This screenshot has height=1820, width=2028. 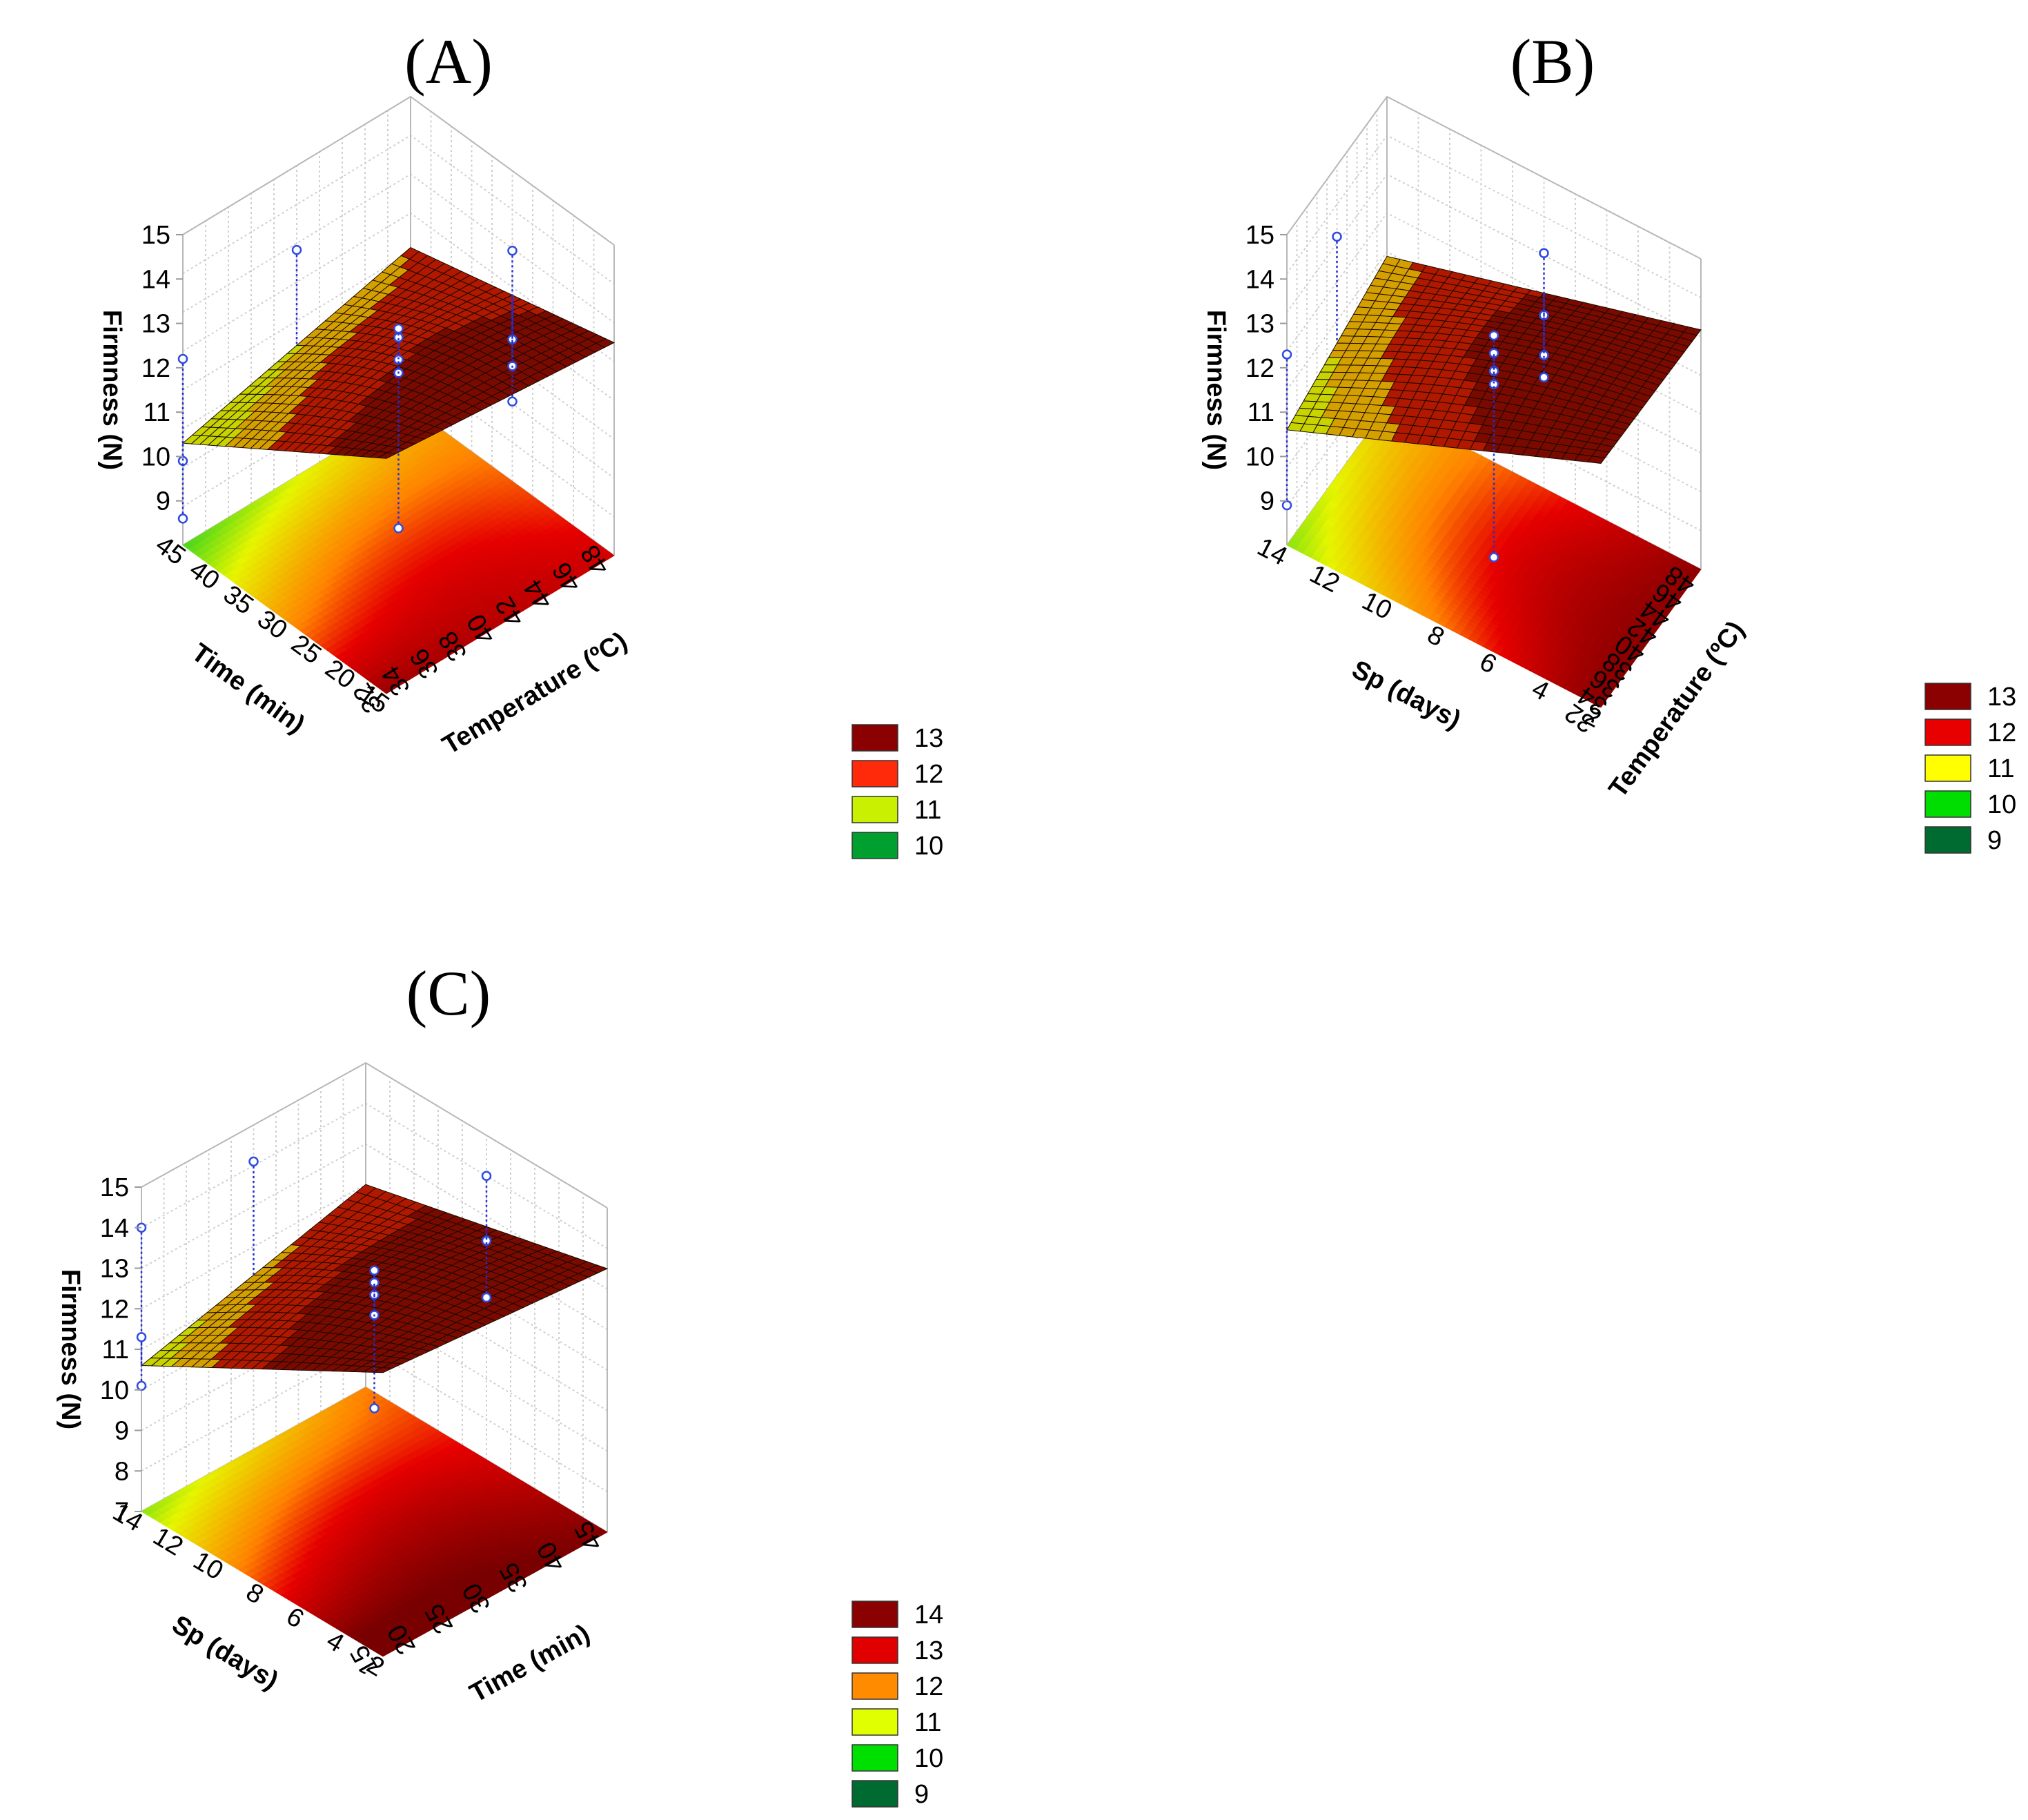 I want to click on panel-a-legend: 13 12 11 10, so click(x=897, y=792).